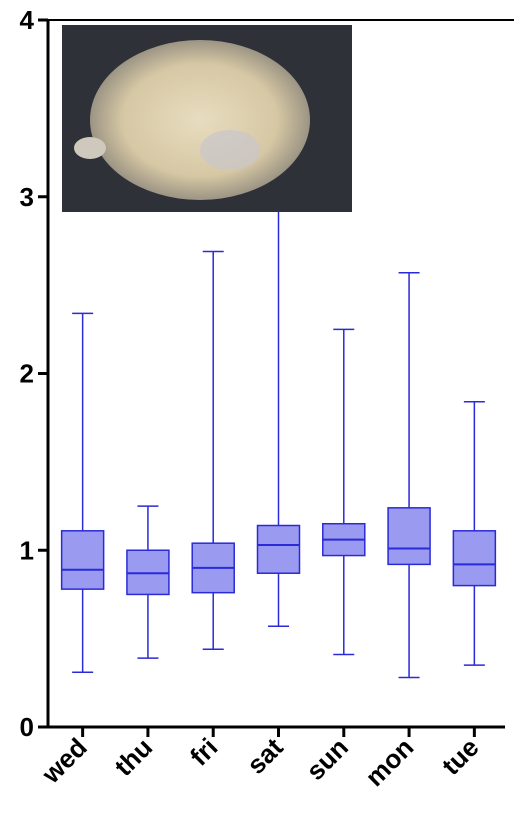  What do you see at coordinates (133, 757) in the screenshot?
I see `x-tick-label: thu` at bounding box center [133, 757].